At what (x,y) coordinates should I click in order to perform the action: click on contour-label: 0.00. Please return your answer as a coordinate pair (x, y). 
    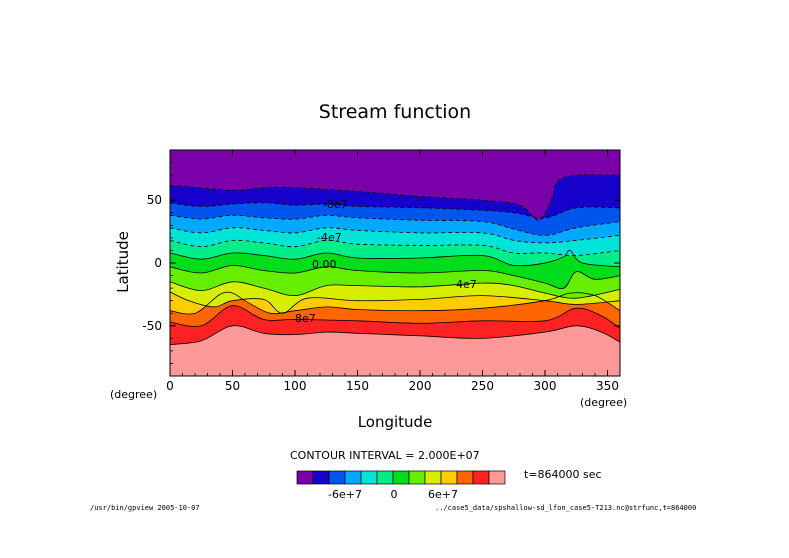
    Looking at the image, I should click on (324, 264).